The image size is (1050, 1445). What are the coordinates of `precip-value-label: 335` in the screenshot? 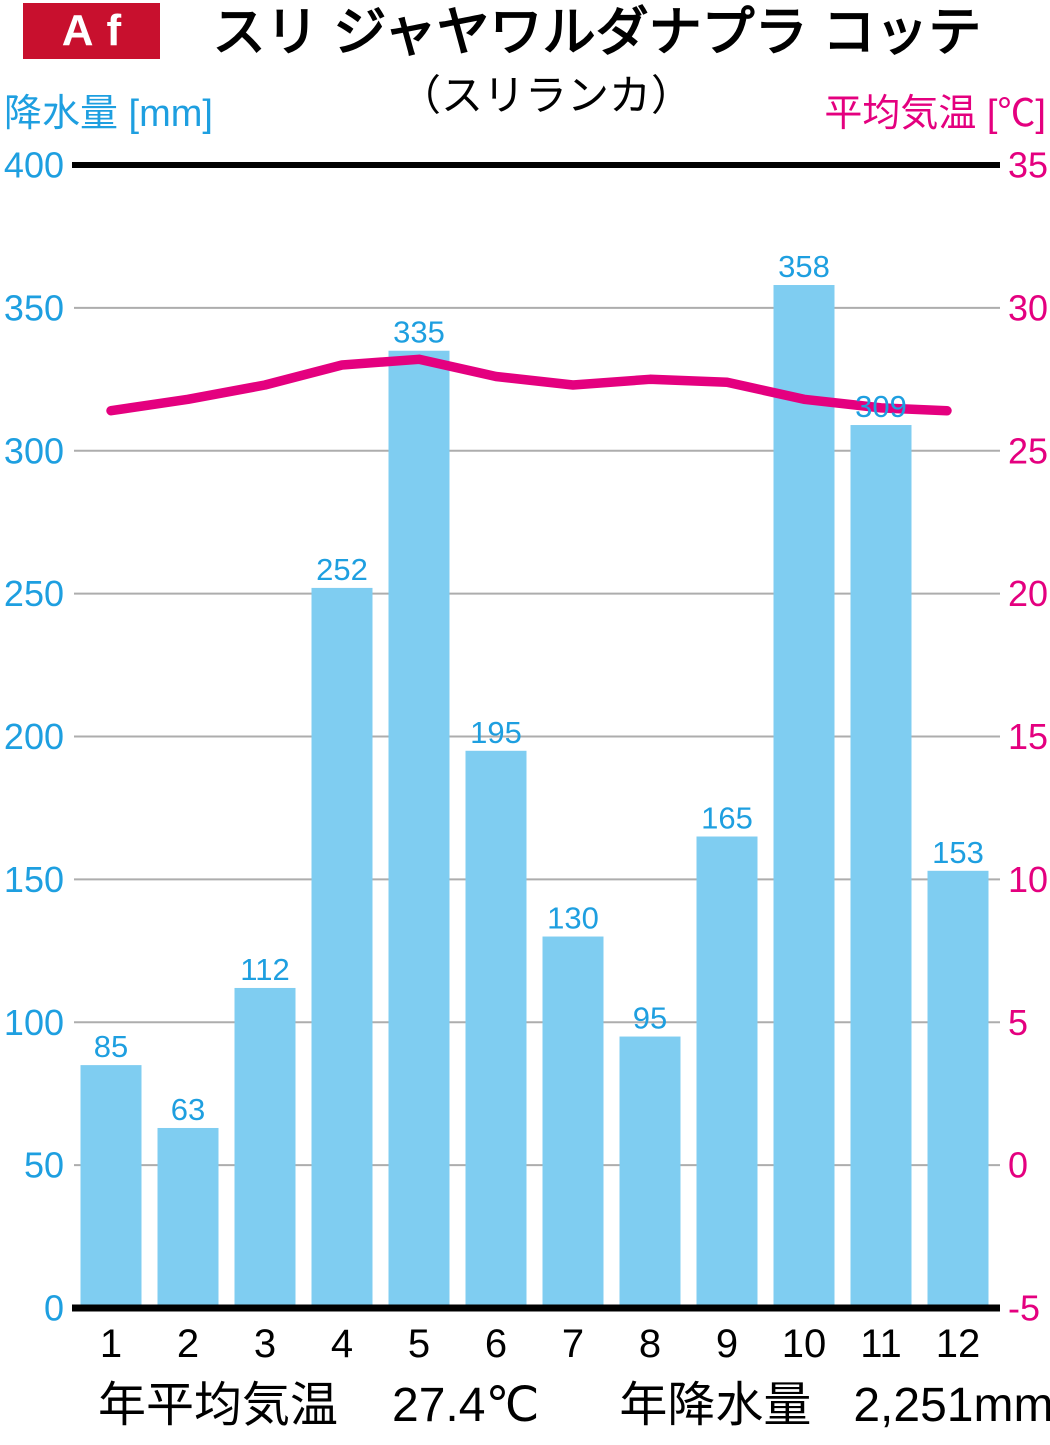 It's located at (419, 332).